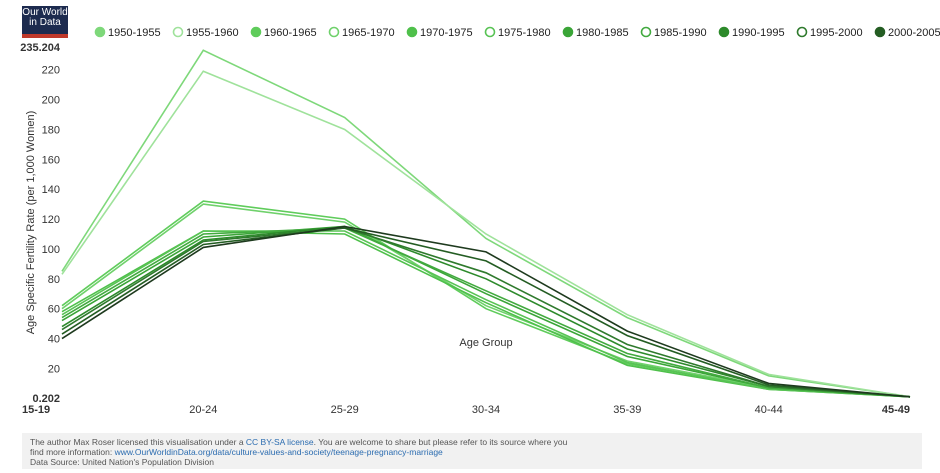 The width and height of the screenshot is (940, 473). What do you see at coordinates (896, 410) in the screenshot?
I see `x-tick-label: 45-49` at bounding box center [896, 410].